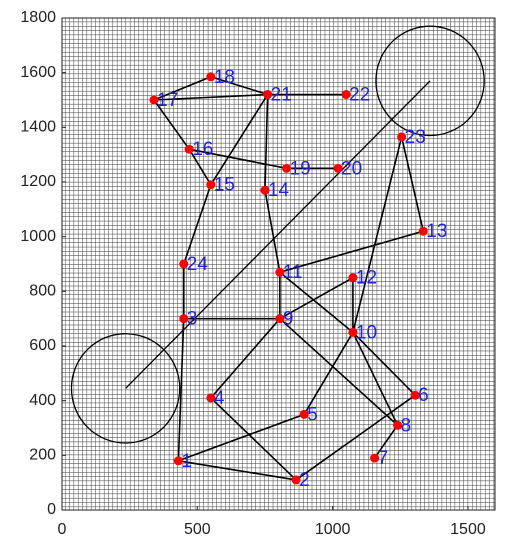 The height and width of the screenshot is (550, 510). What do you see at coordinates (224, 77) in the screenshot?
I see `node-label: 18` at bounding box center [224, 77].